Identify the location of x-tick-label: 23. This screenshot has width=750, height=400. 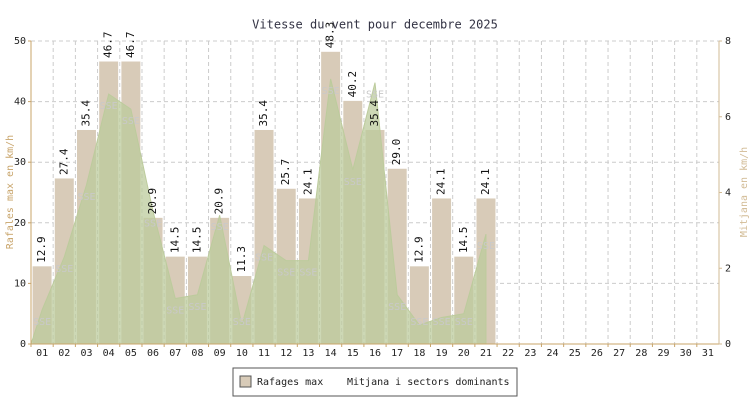
(530, 353).